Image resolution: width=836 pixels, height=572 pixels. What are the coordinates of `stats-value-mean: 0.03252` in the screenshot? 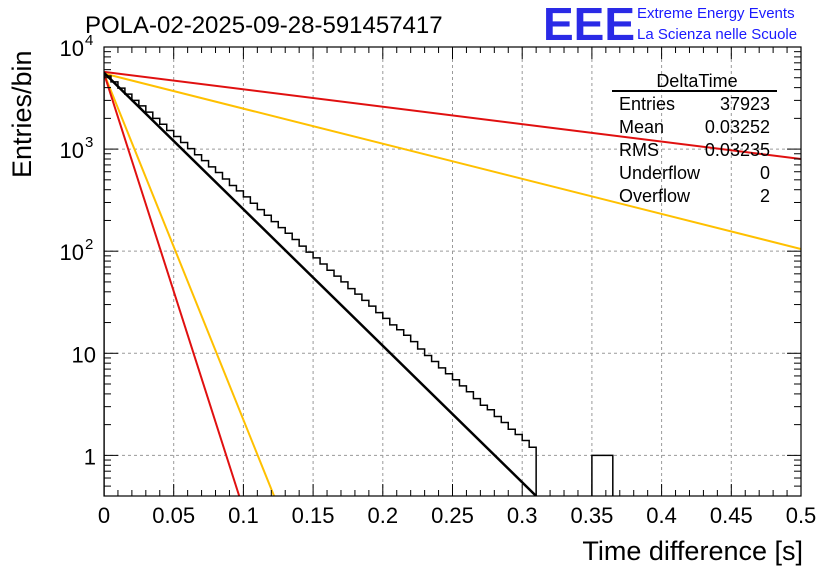 It's located at (737, 127).